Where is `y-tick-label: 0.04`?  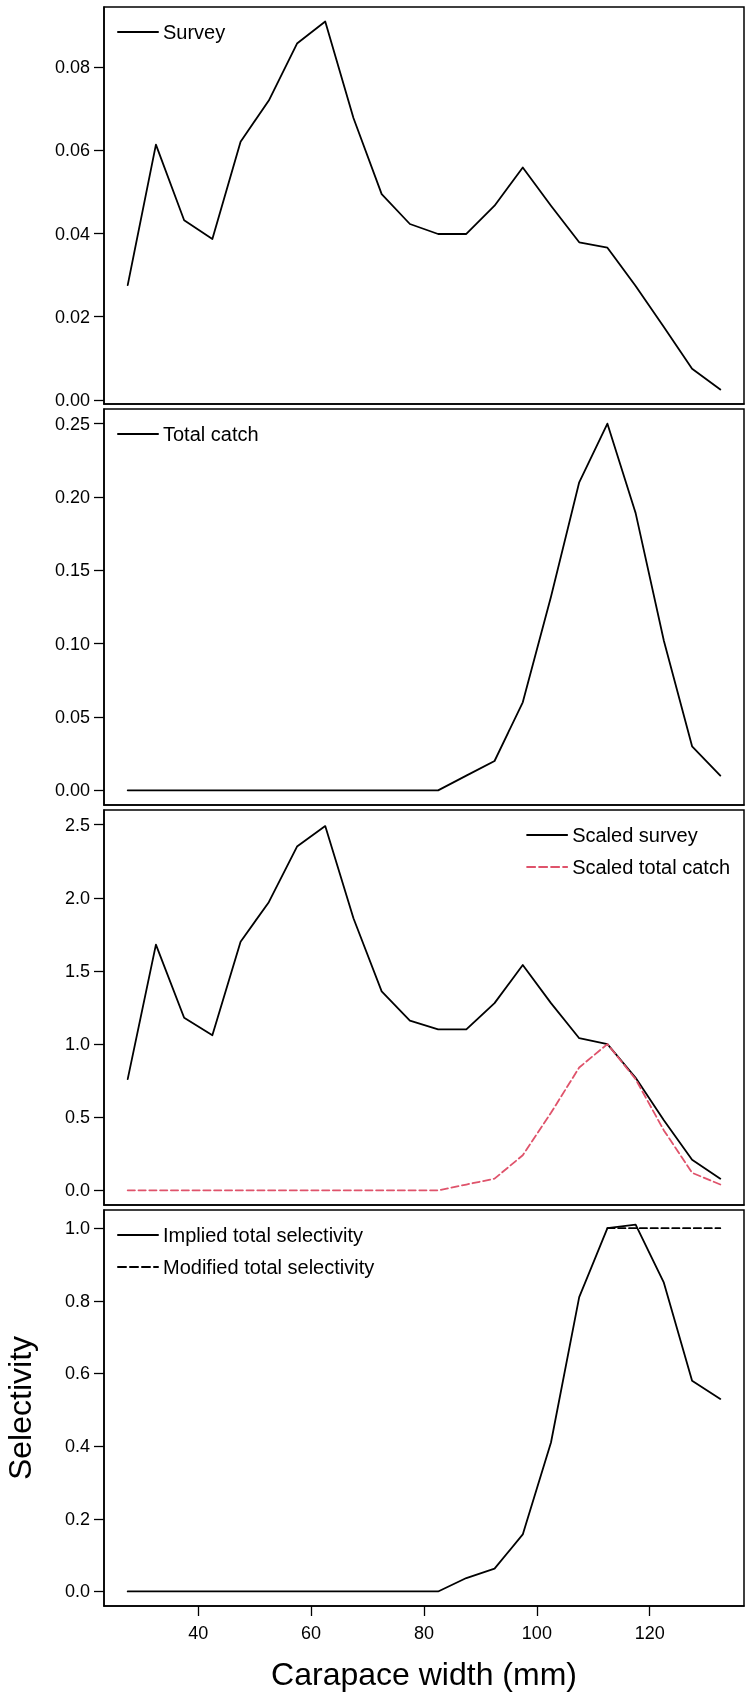 y-tick-label: 0.04 is located at coordinates (72, 233).